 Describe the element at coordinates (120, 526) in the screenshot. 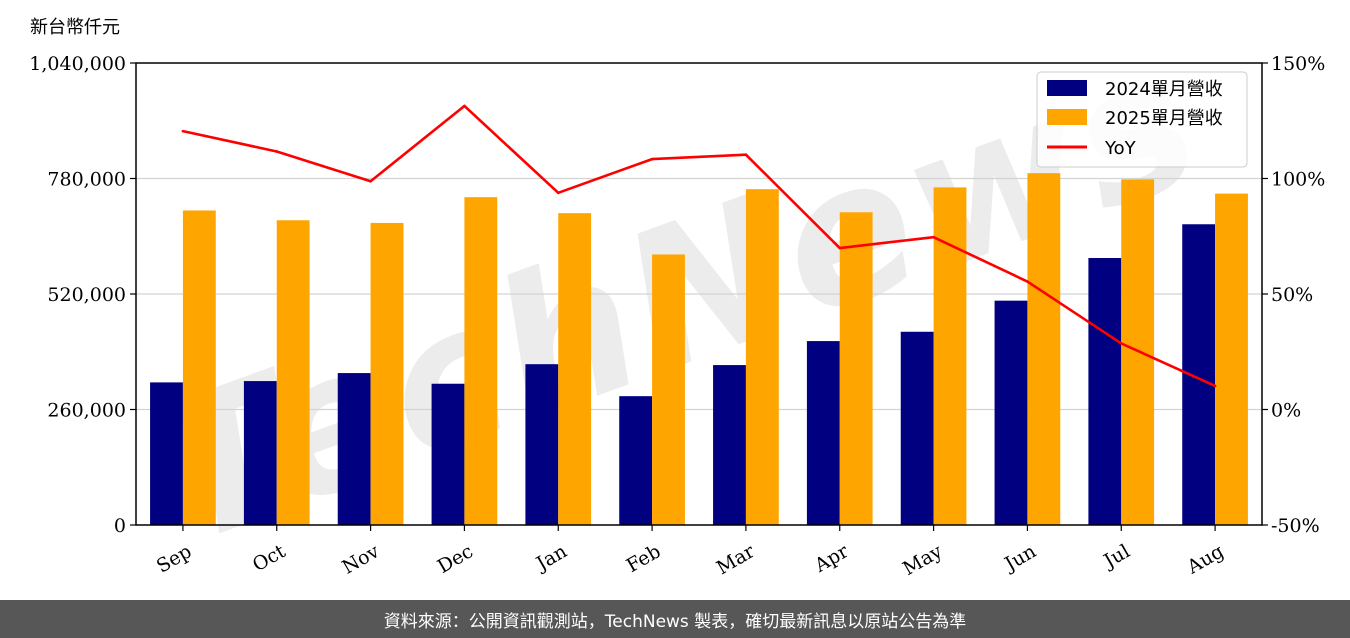

I see `y-left-tick-label: 0` at that location.